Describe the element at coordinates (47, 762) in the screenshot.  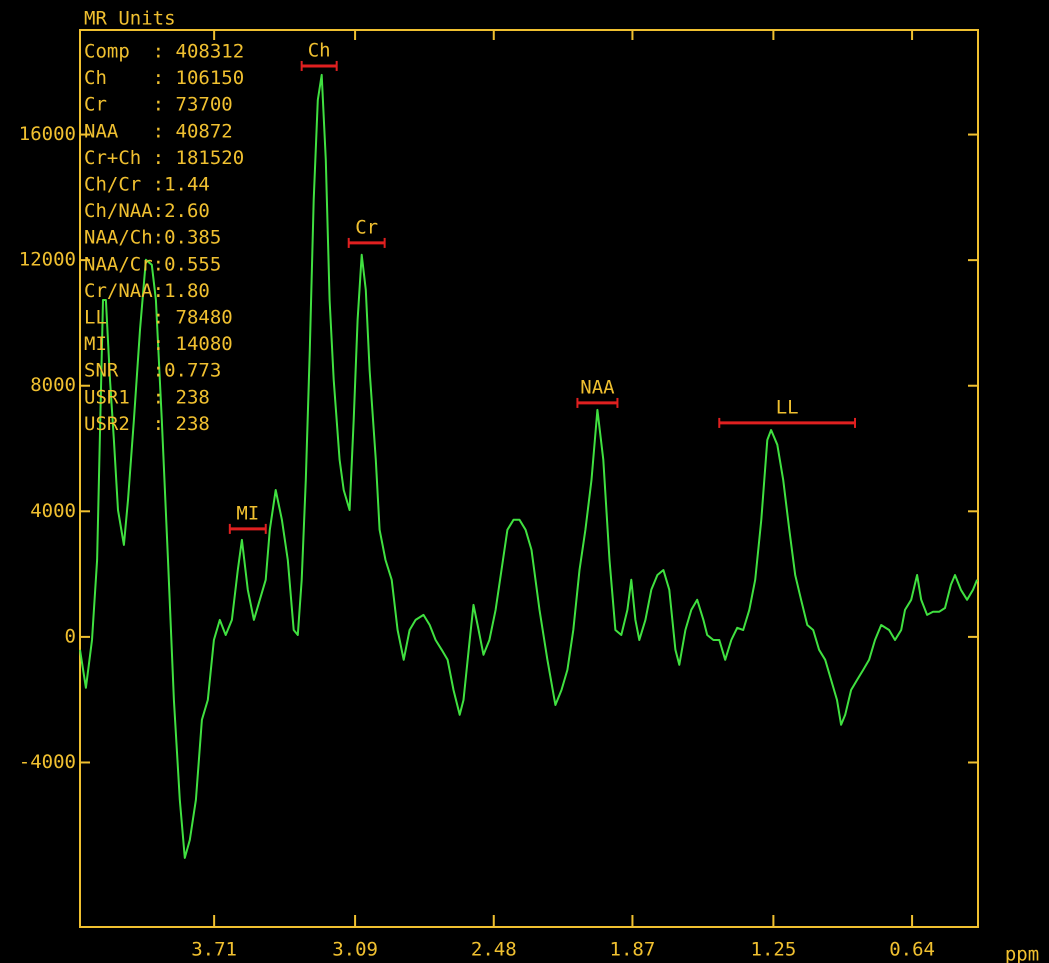
I see `y-tick-label: -4000` at that location.